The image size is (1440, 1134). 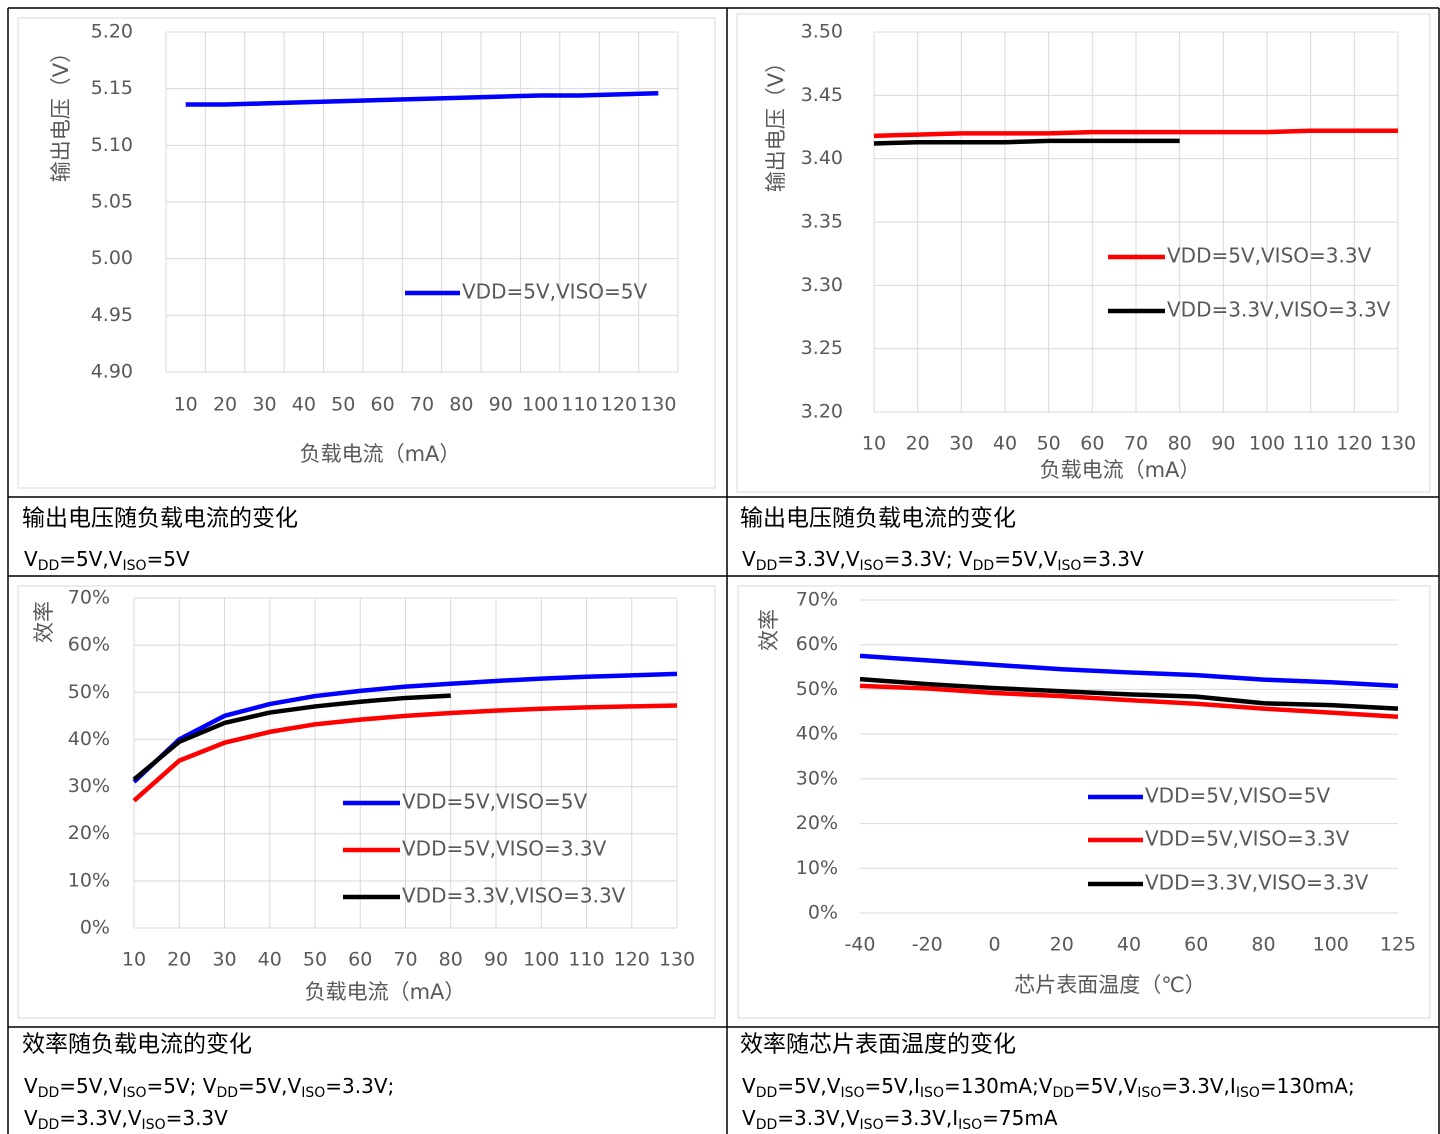 I want to click on y-tick-label: 70%, so click(x=817, y=600).